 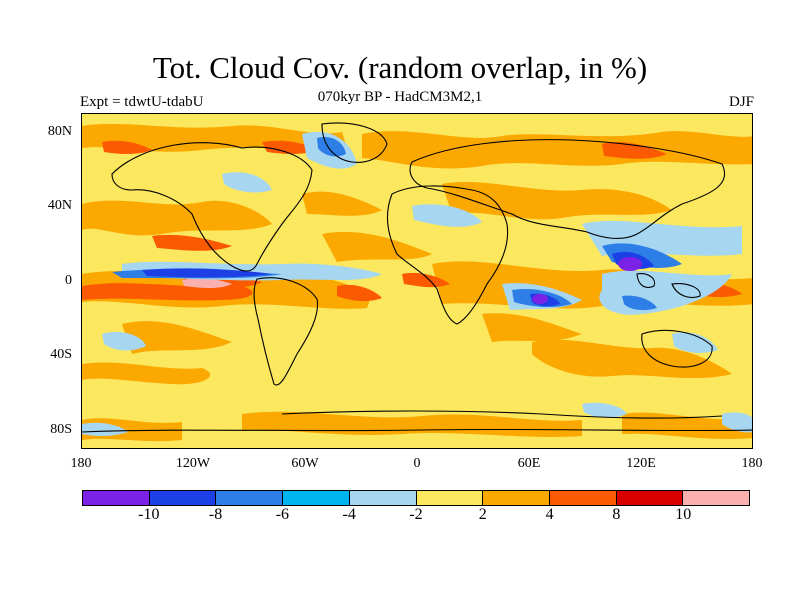 I want to click on color-bar-tick-label: 2, so click(x=482, y=514).